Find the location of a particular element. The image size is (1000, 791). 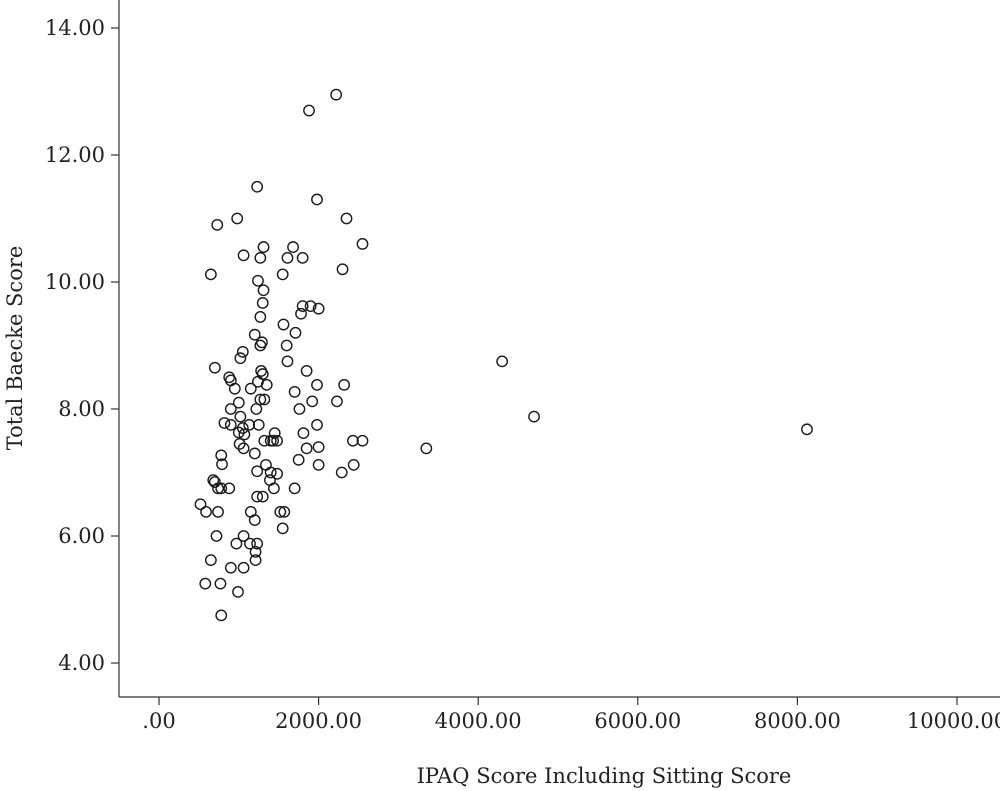

x-axis-title: IPAQ Score Including Sitting Score is located at coordinates (604, 776).